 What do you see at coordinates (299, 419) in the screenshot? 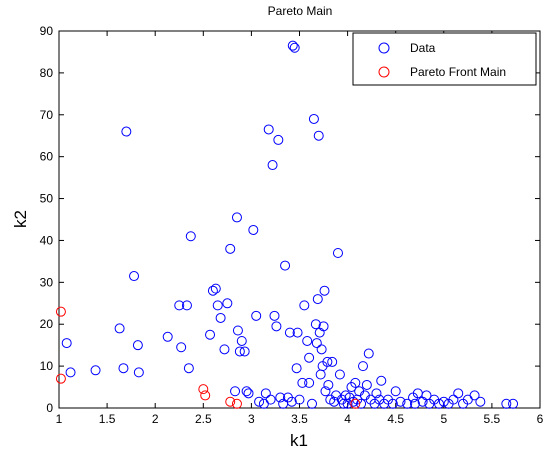
I see `x-tick-label: 3.5` at bounding box center [299, 419].